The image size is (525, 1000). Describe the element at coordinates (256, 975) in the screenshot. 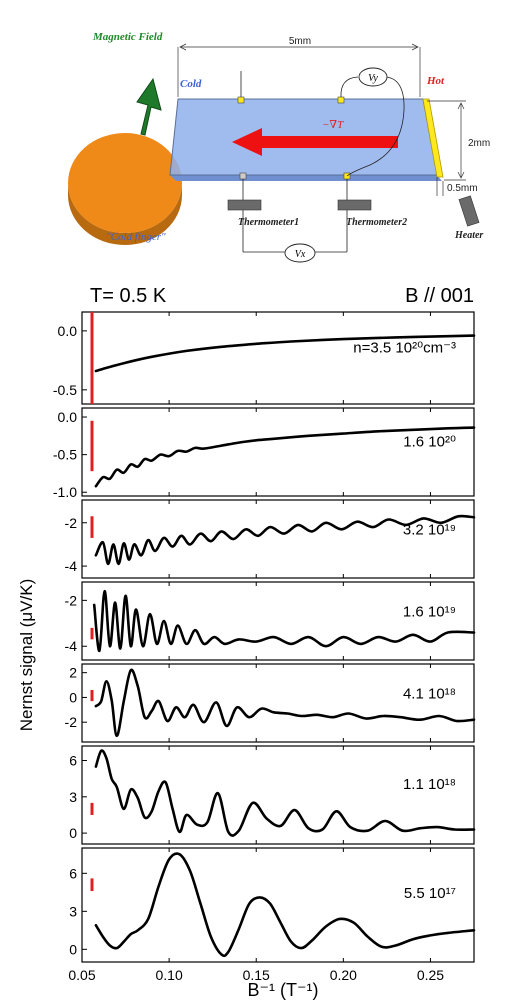

I see `x-tick-label: 0.15` at that location.